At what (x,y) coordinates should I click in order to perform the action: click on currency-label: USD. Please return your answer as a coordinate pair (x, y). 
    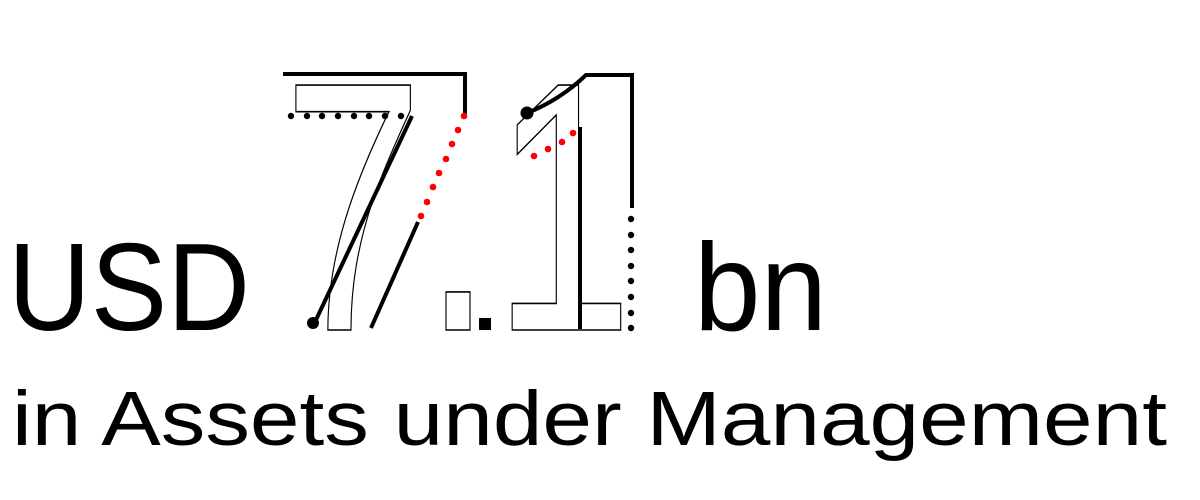
    Looking at the image, I should click on (129, 288).